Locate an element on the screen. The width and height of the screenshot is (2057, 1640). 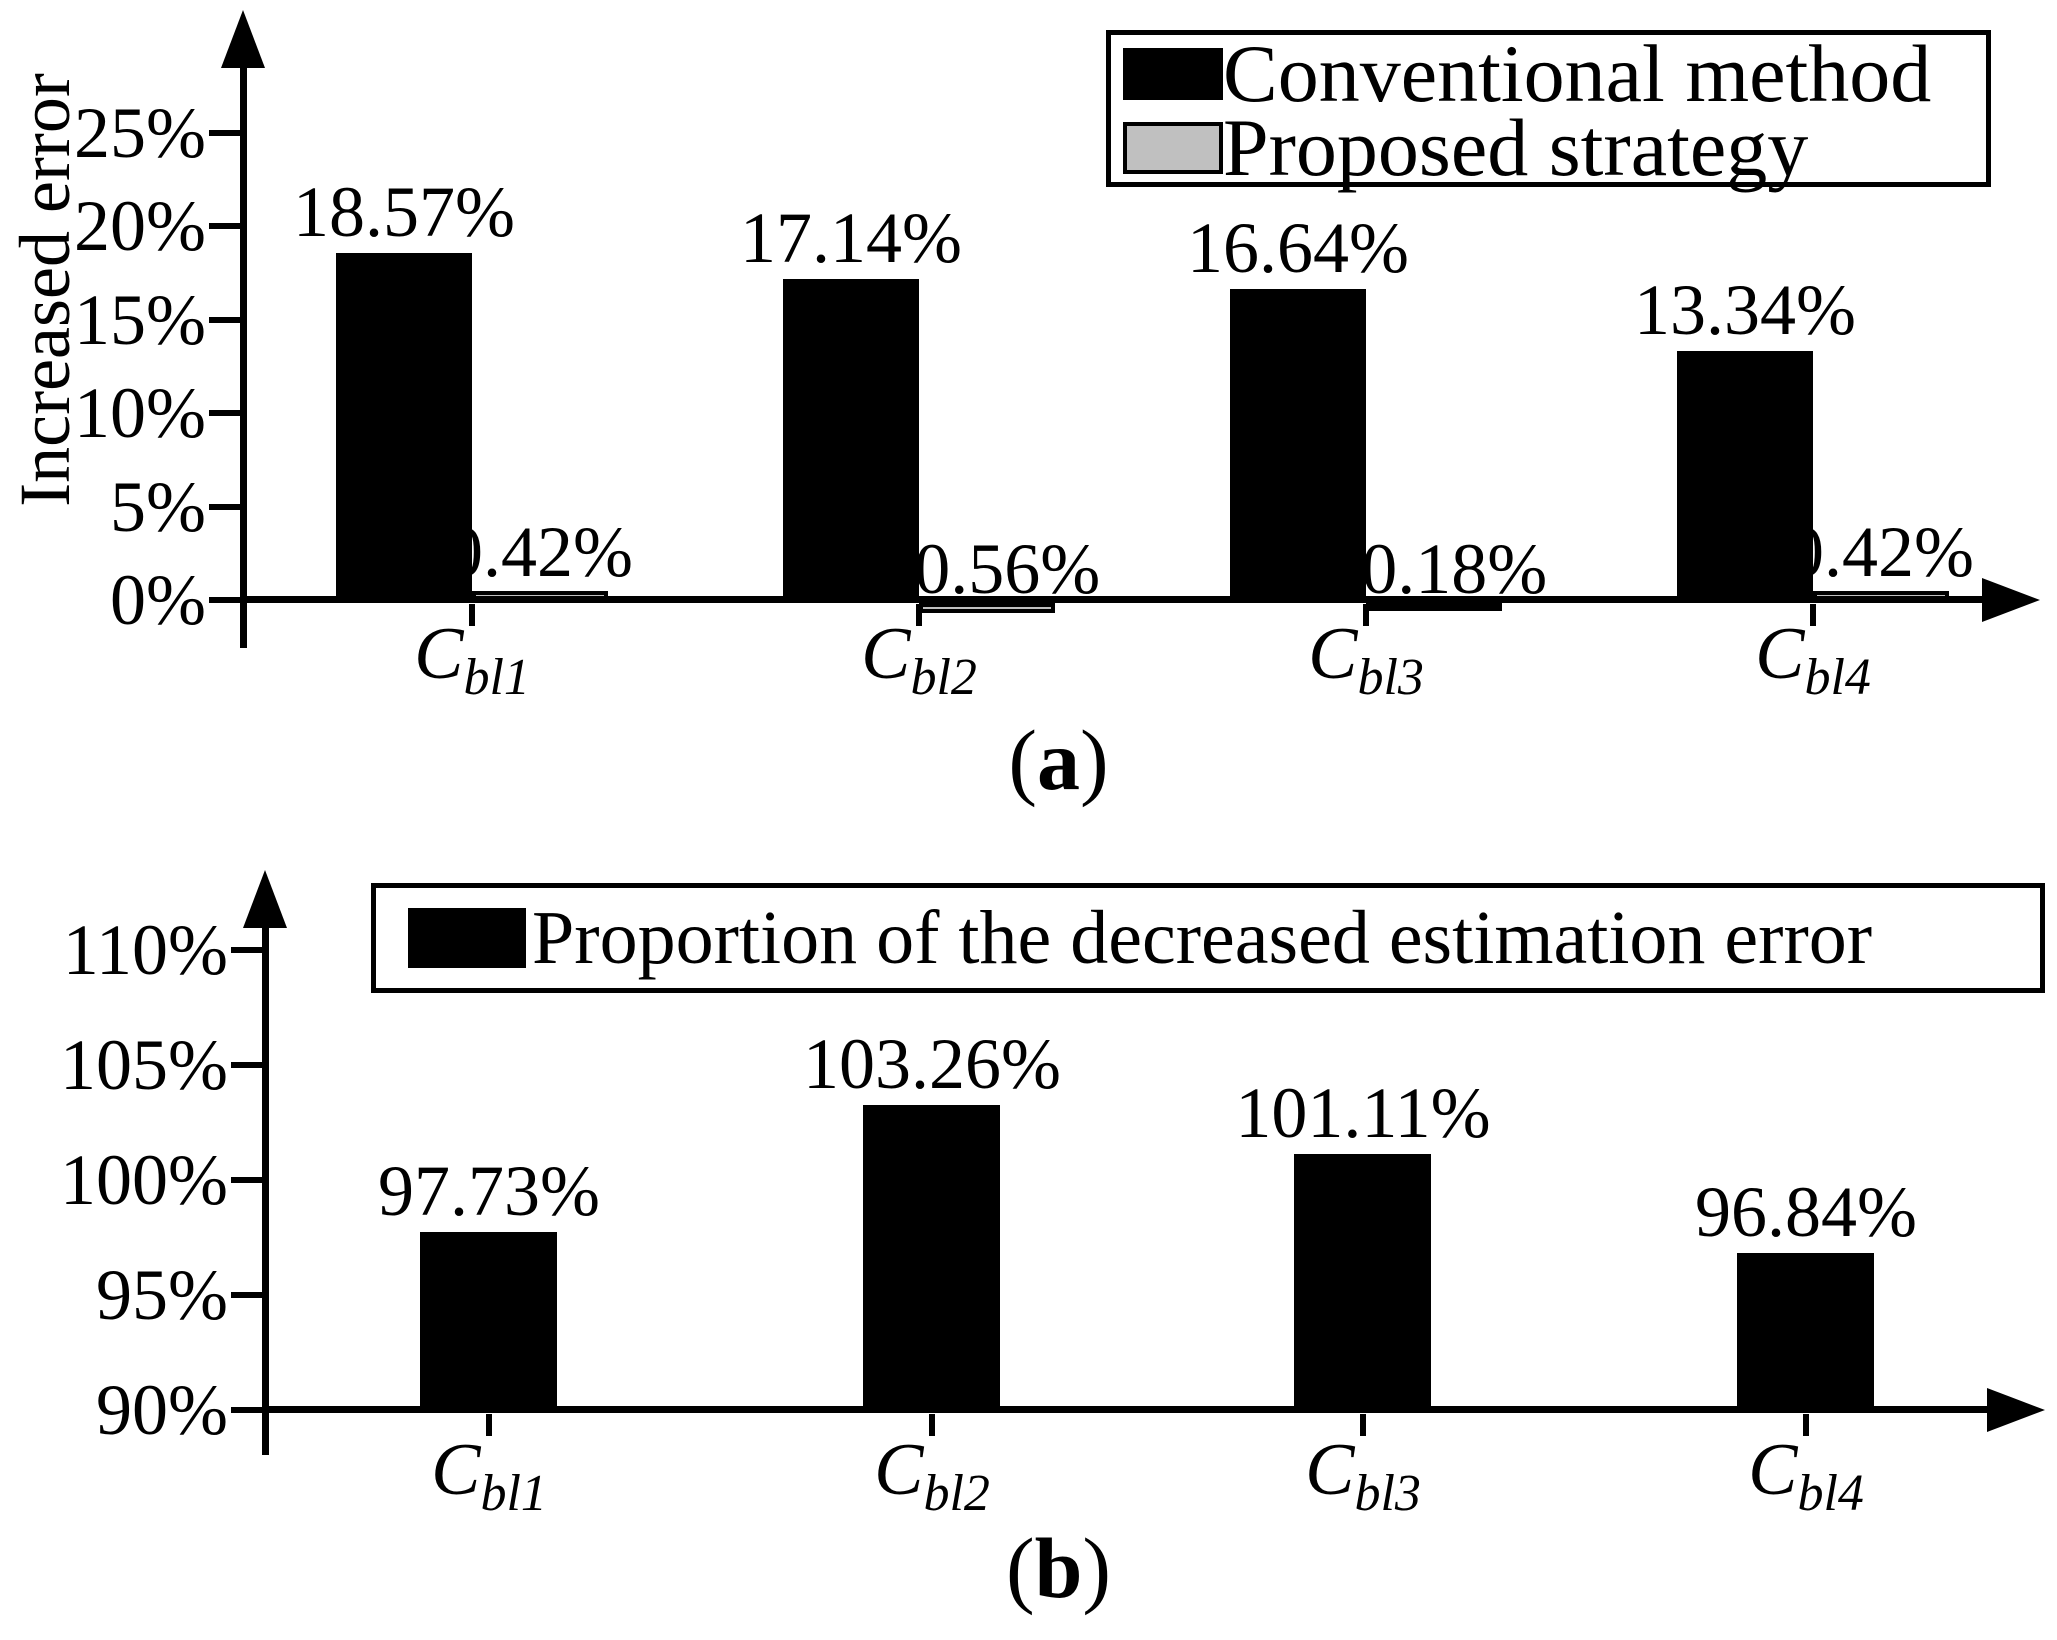
chart-a-legend: Conventional method Proposed strategy is located at coordinates (1548, 110).